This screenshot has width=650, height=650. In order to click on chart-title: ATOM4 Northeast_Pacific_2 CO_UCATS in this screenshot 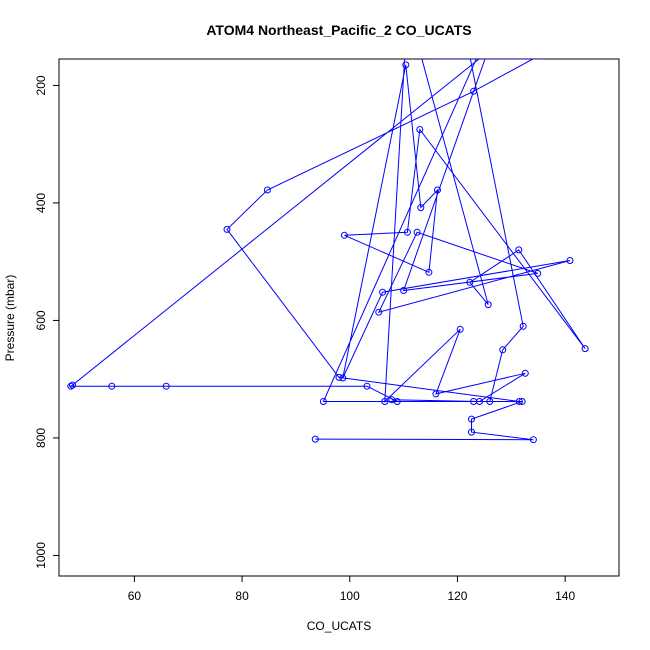, I will do `click(338, 30)`.